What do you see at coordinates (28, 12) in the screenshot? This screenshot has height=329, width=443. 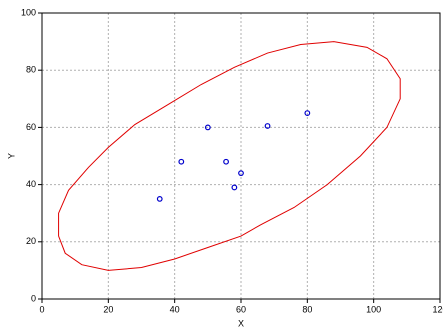 I see `y-tick-label: 100` at bounding box center [28, 12].